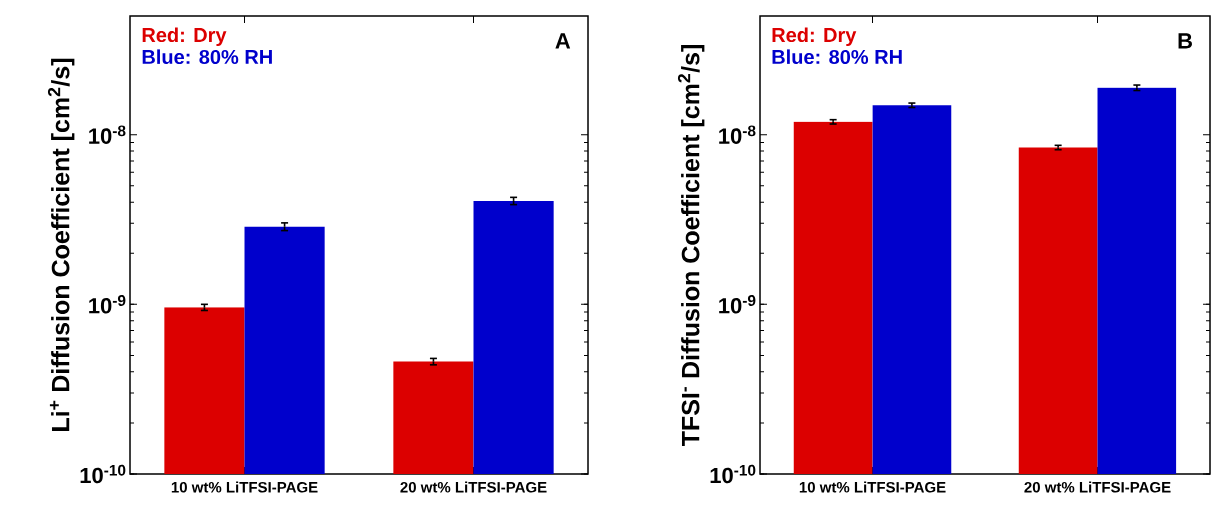 The width and height of the screenshot is (1214, 507). Describe the element at coordinates (691, 246) in the screenshot. I see `y-axis-title: TFSI$^{-}$ Diffusion Coefficient [cm$^{2}$/s]` at that location.